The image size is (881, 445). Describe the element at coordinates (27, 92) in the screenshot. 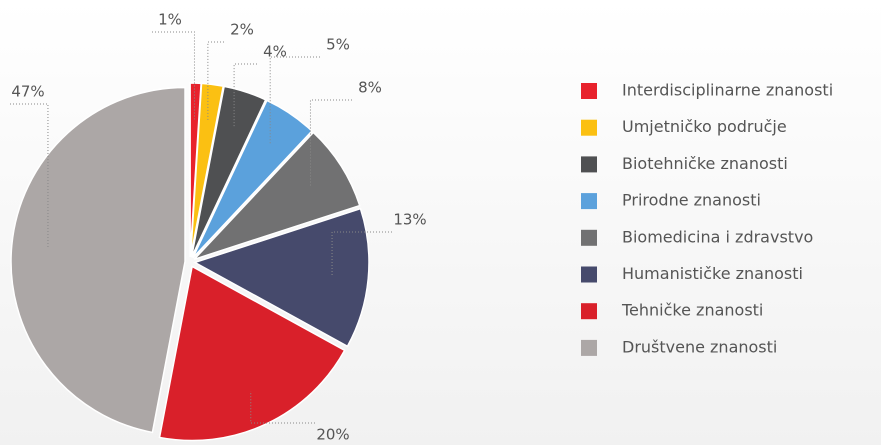

I see `data-label: 47%` at that location.